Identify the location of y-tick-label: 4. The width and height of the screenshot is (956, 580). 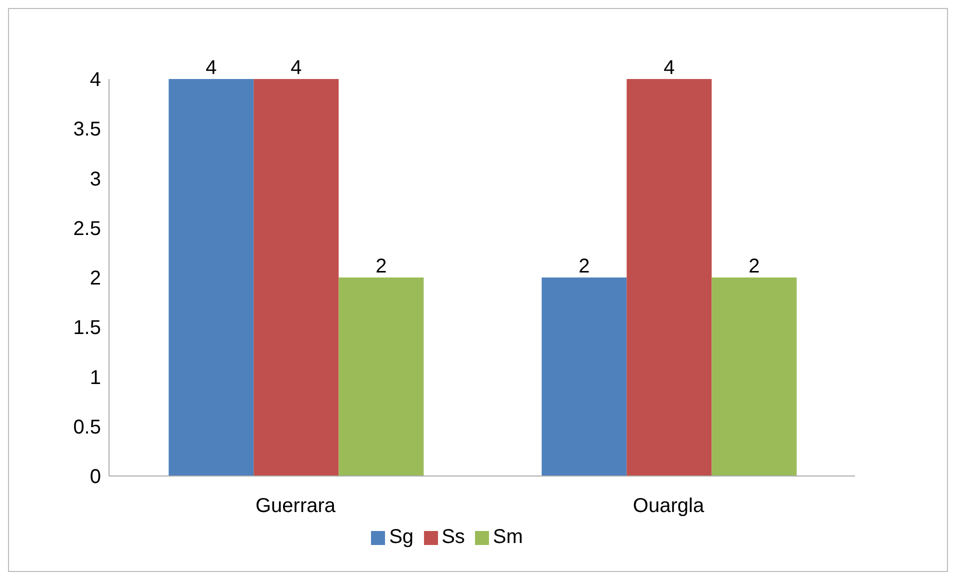
(95, 80).